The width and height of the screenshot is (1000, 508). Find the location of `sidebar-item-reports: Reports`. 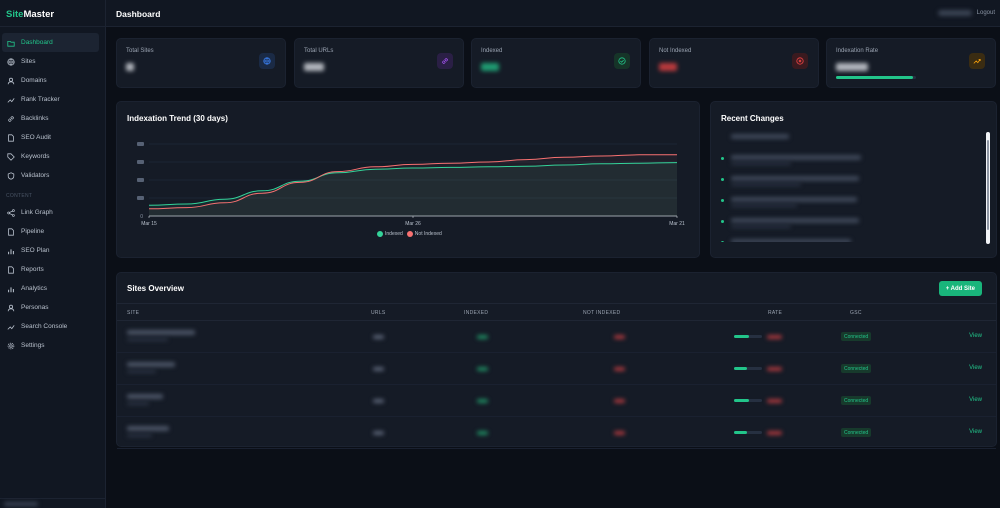

sidebar-item-reports: Reports is located at coordinates (50, 269).